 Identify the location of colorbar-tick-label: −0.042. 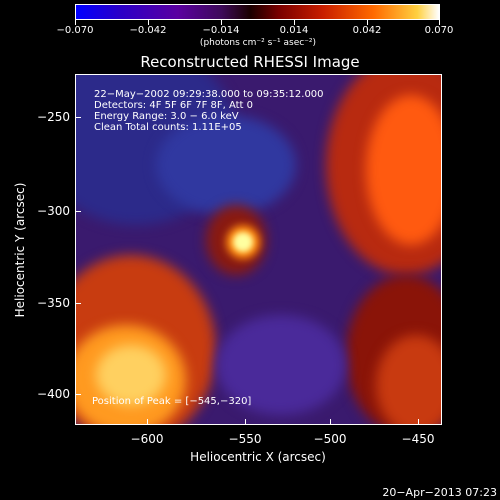
(148, 30).